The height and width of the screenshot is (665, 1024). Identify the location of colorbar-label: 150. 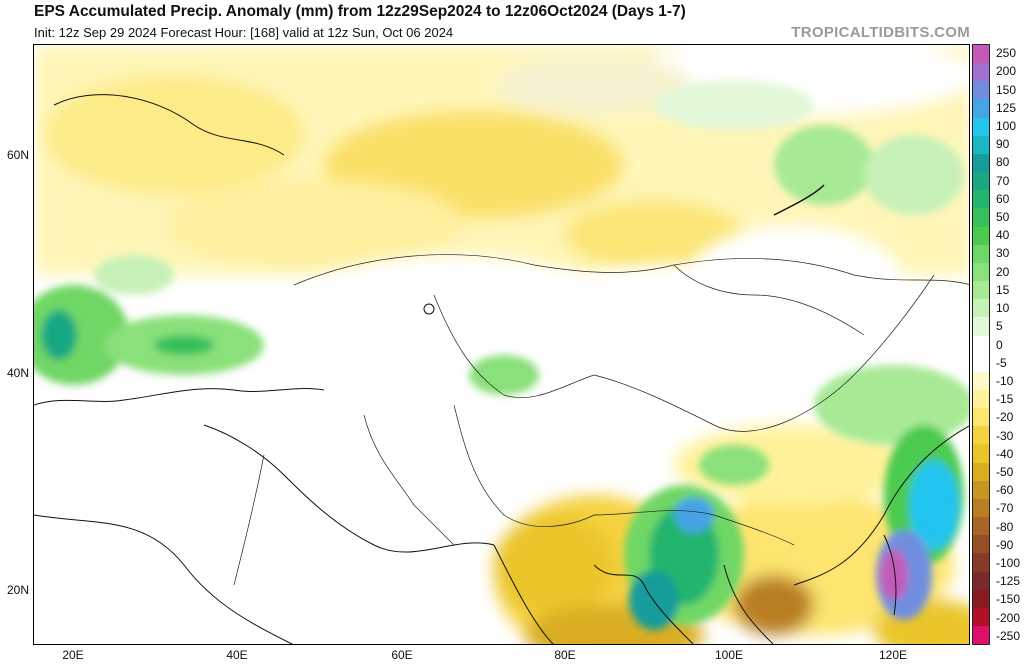
(1006, 89).